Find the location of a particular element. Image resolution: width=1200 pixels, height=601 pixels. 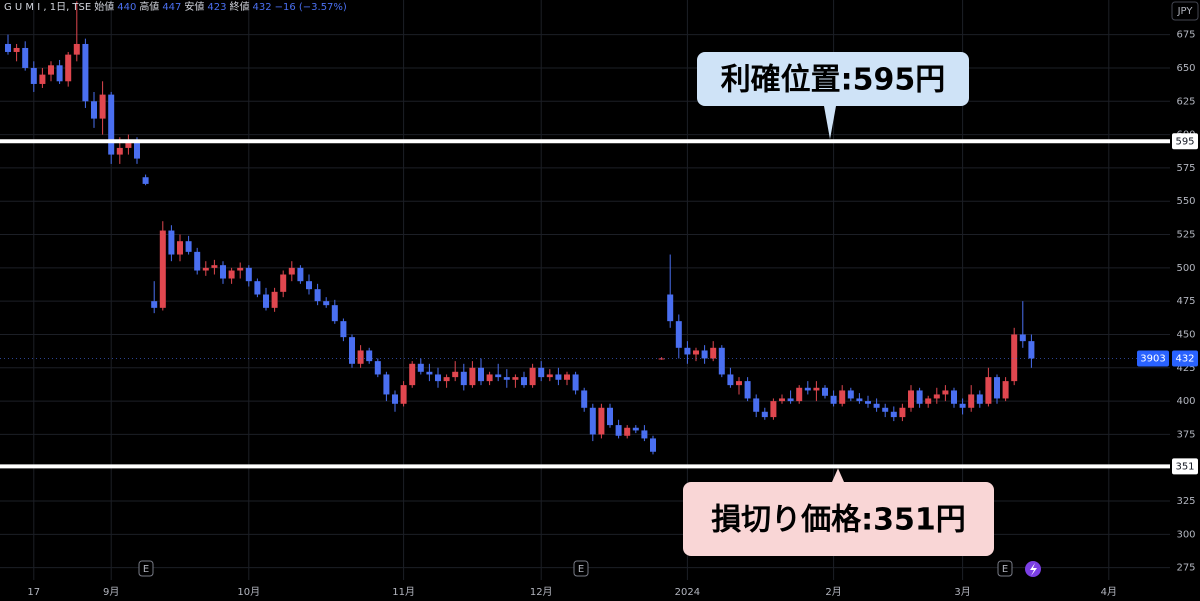

x-tick-label: 10月 is located at coordinates (248, 592).